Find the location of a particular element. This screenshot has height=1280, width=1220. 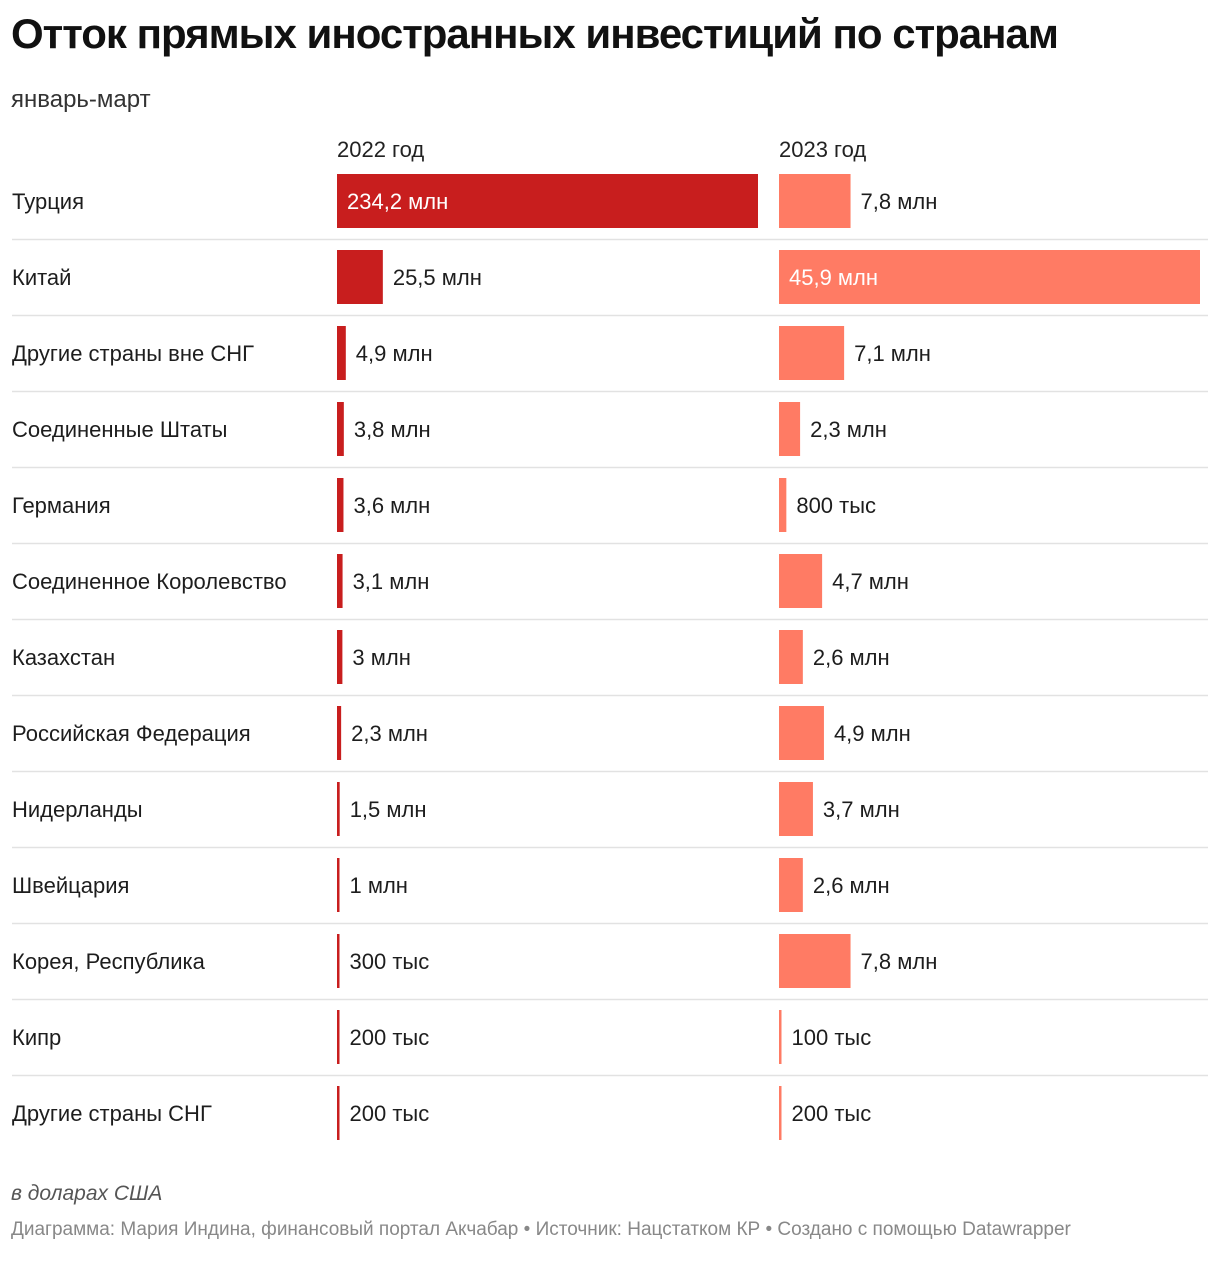

chart-subtitle: январь-март is located at coordinates (81, 99).